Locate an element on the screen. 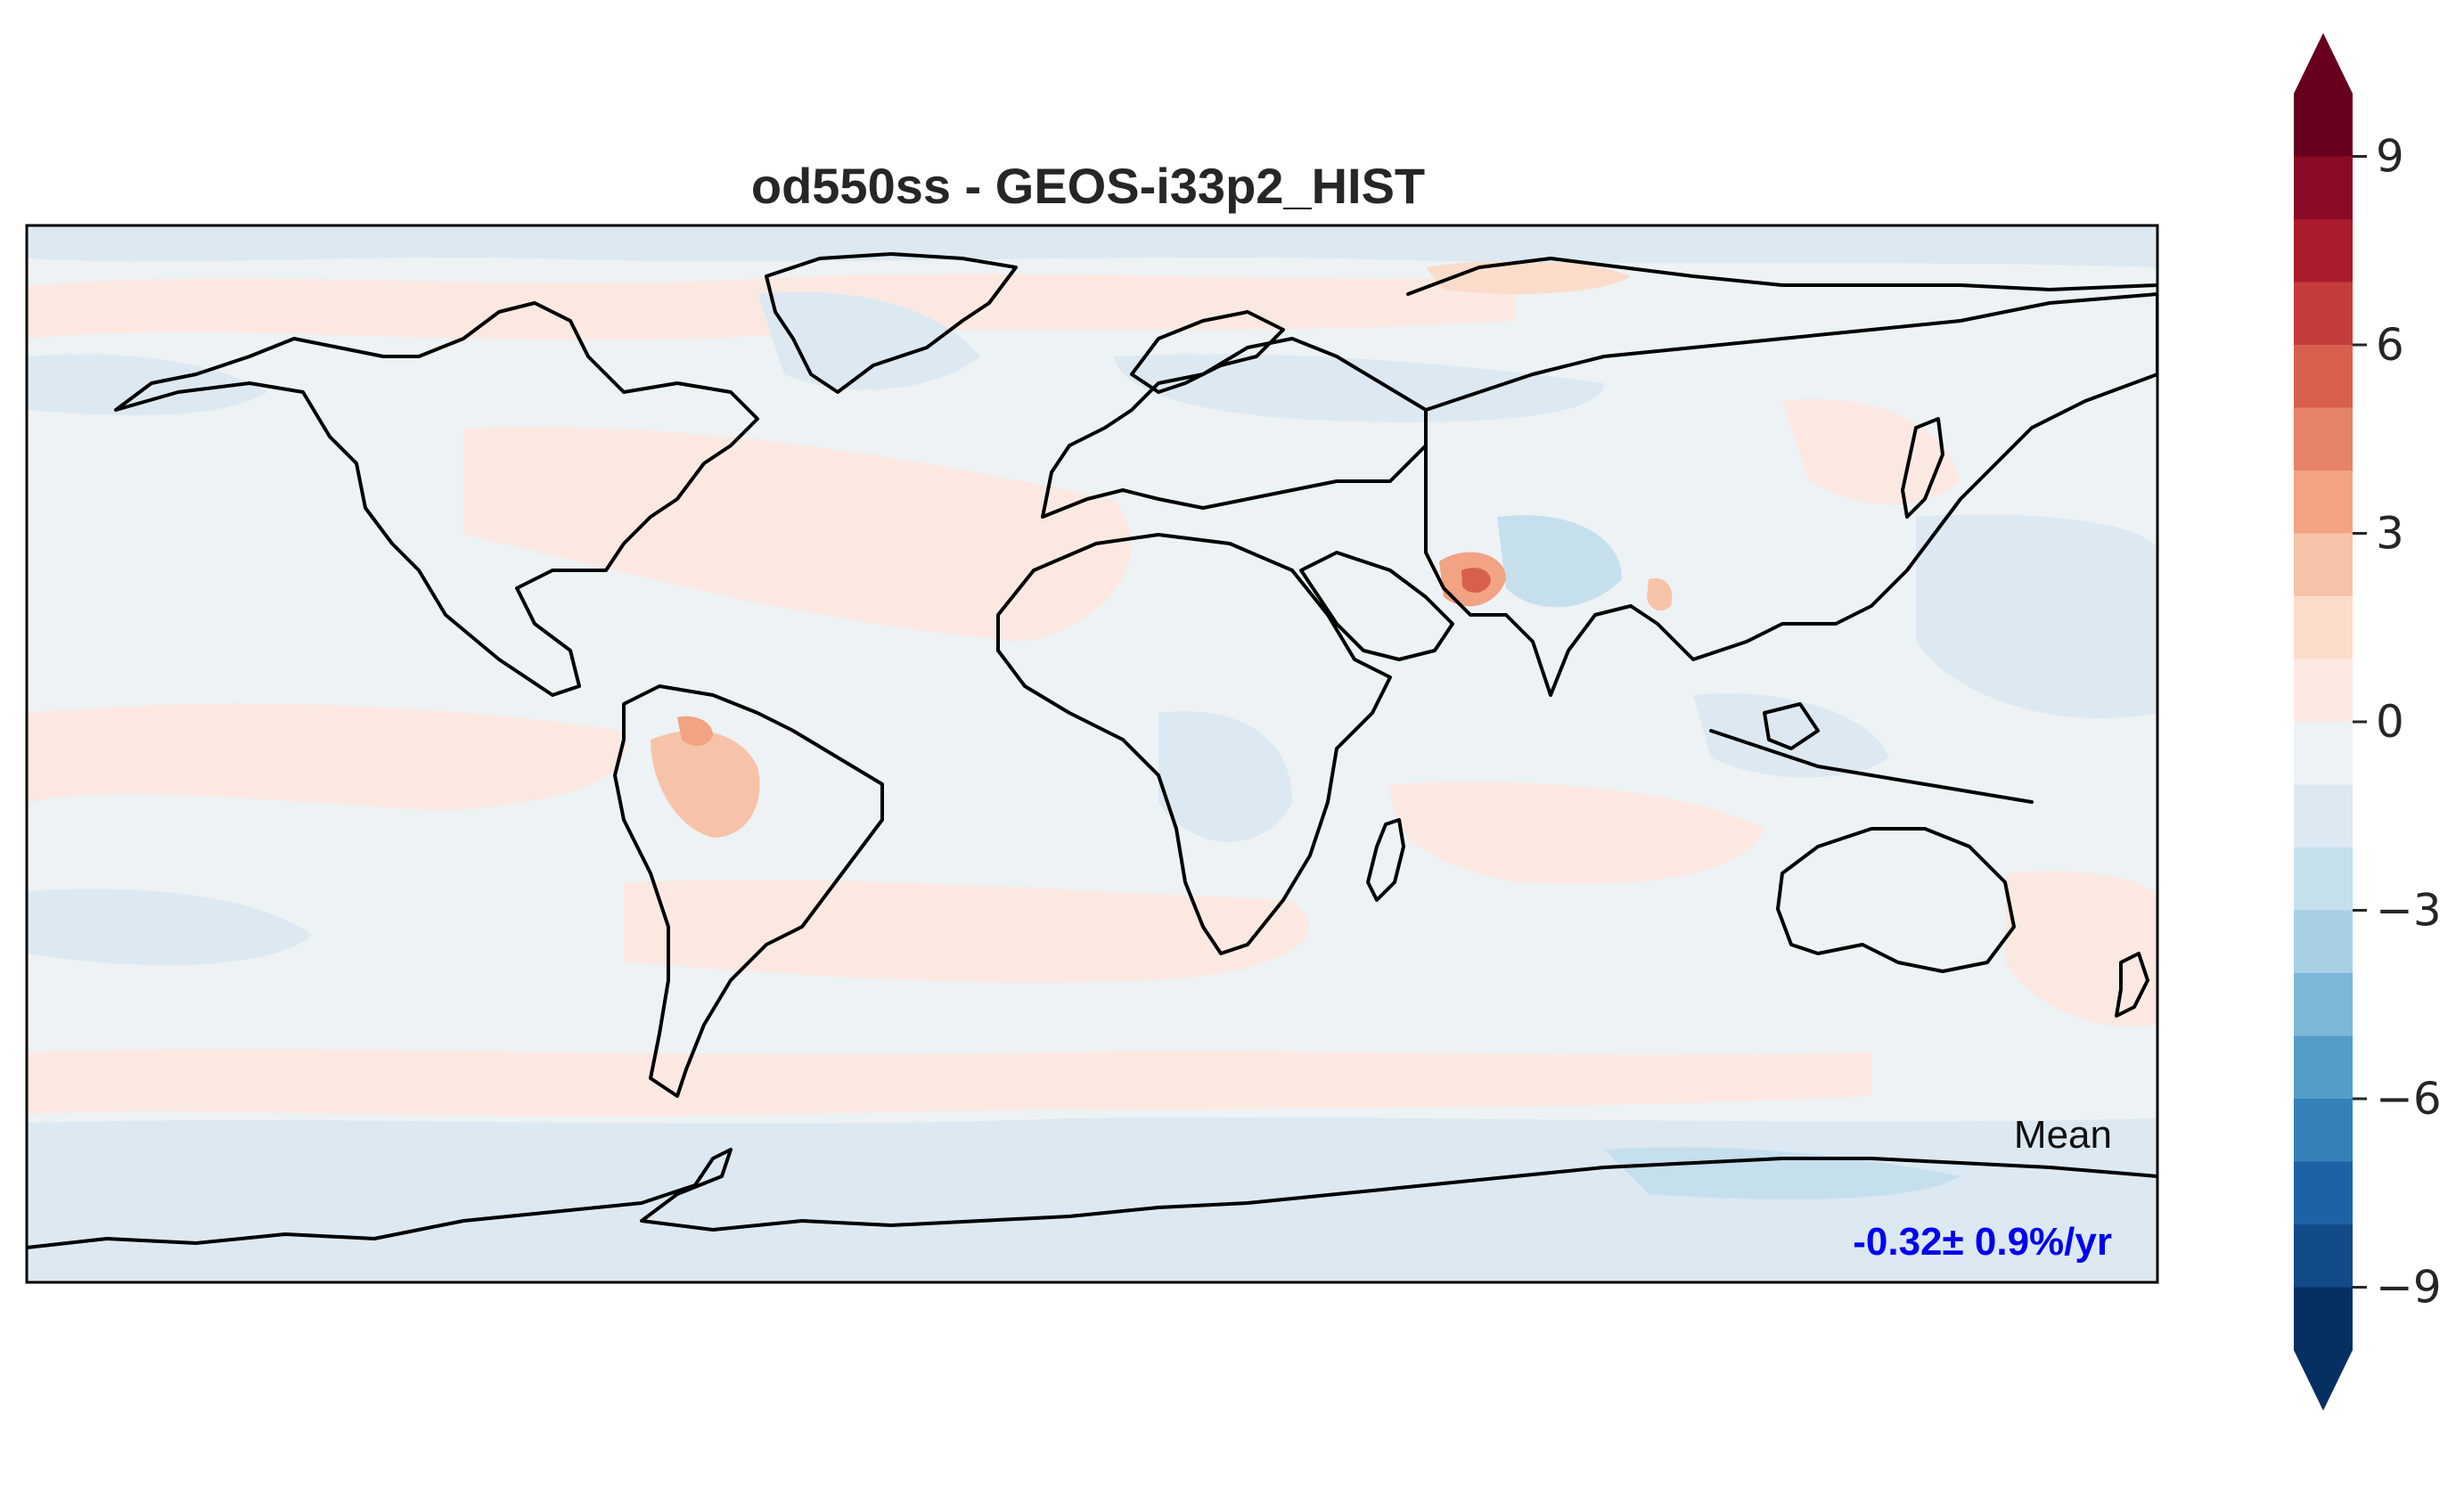  negative-antarctic-coast is located at coordinates (1782, 1173).